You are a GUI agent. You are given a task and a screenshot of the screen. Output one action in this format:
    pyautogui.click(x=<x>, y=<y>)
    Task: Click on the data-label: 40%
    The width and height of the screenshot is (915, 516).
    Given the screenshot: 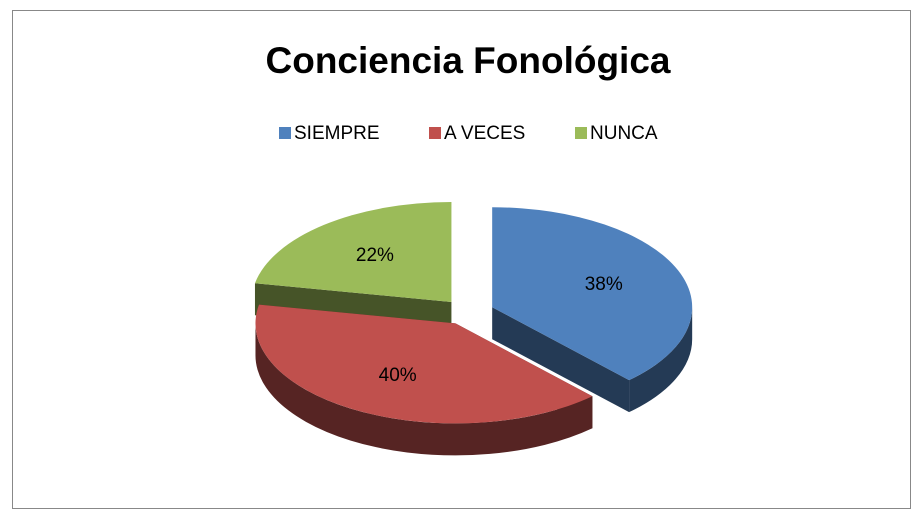 What is the action you would take?
    pyautogui.click(x=398, y=375)
    